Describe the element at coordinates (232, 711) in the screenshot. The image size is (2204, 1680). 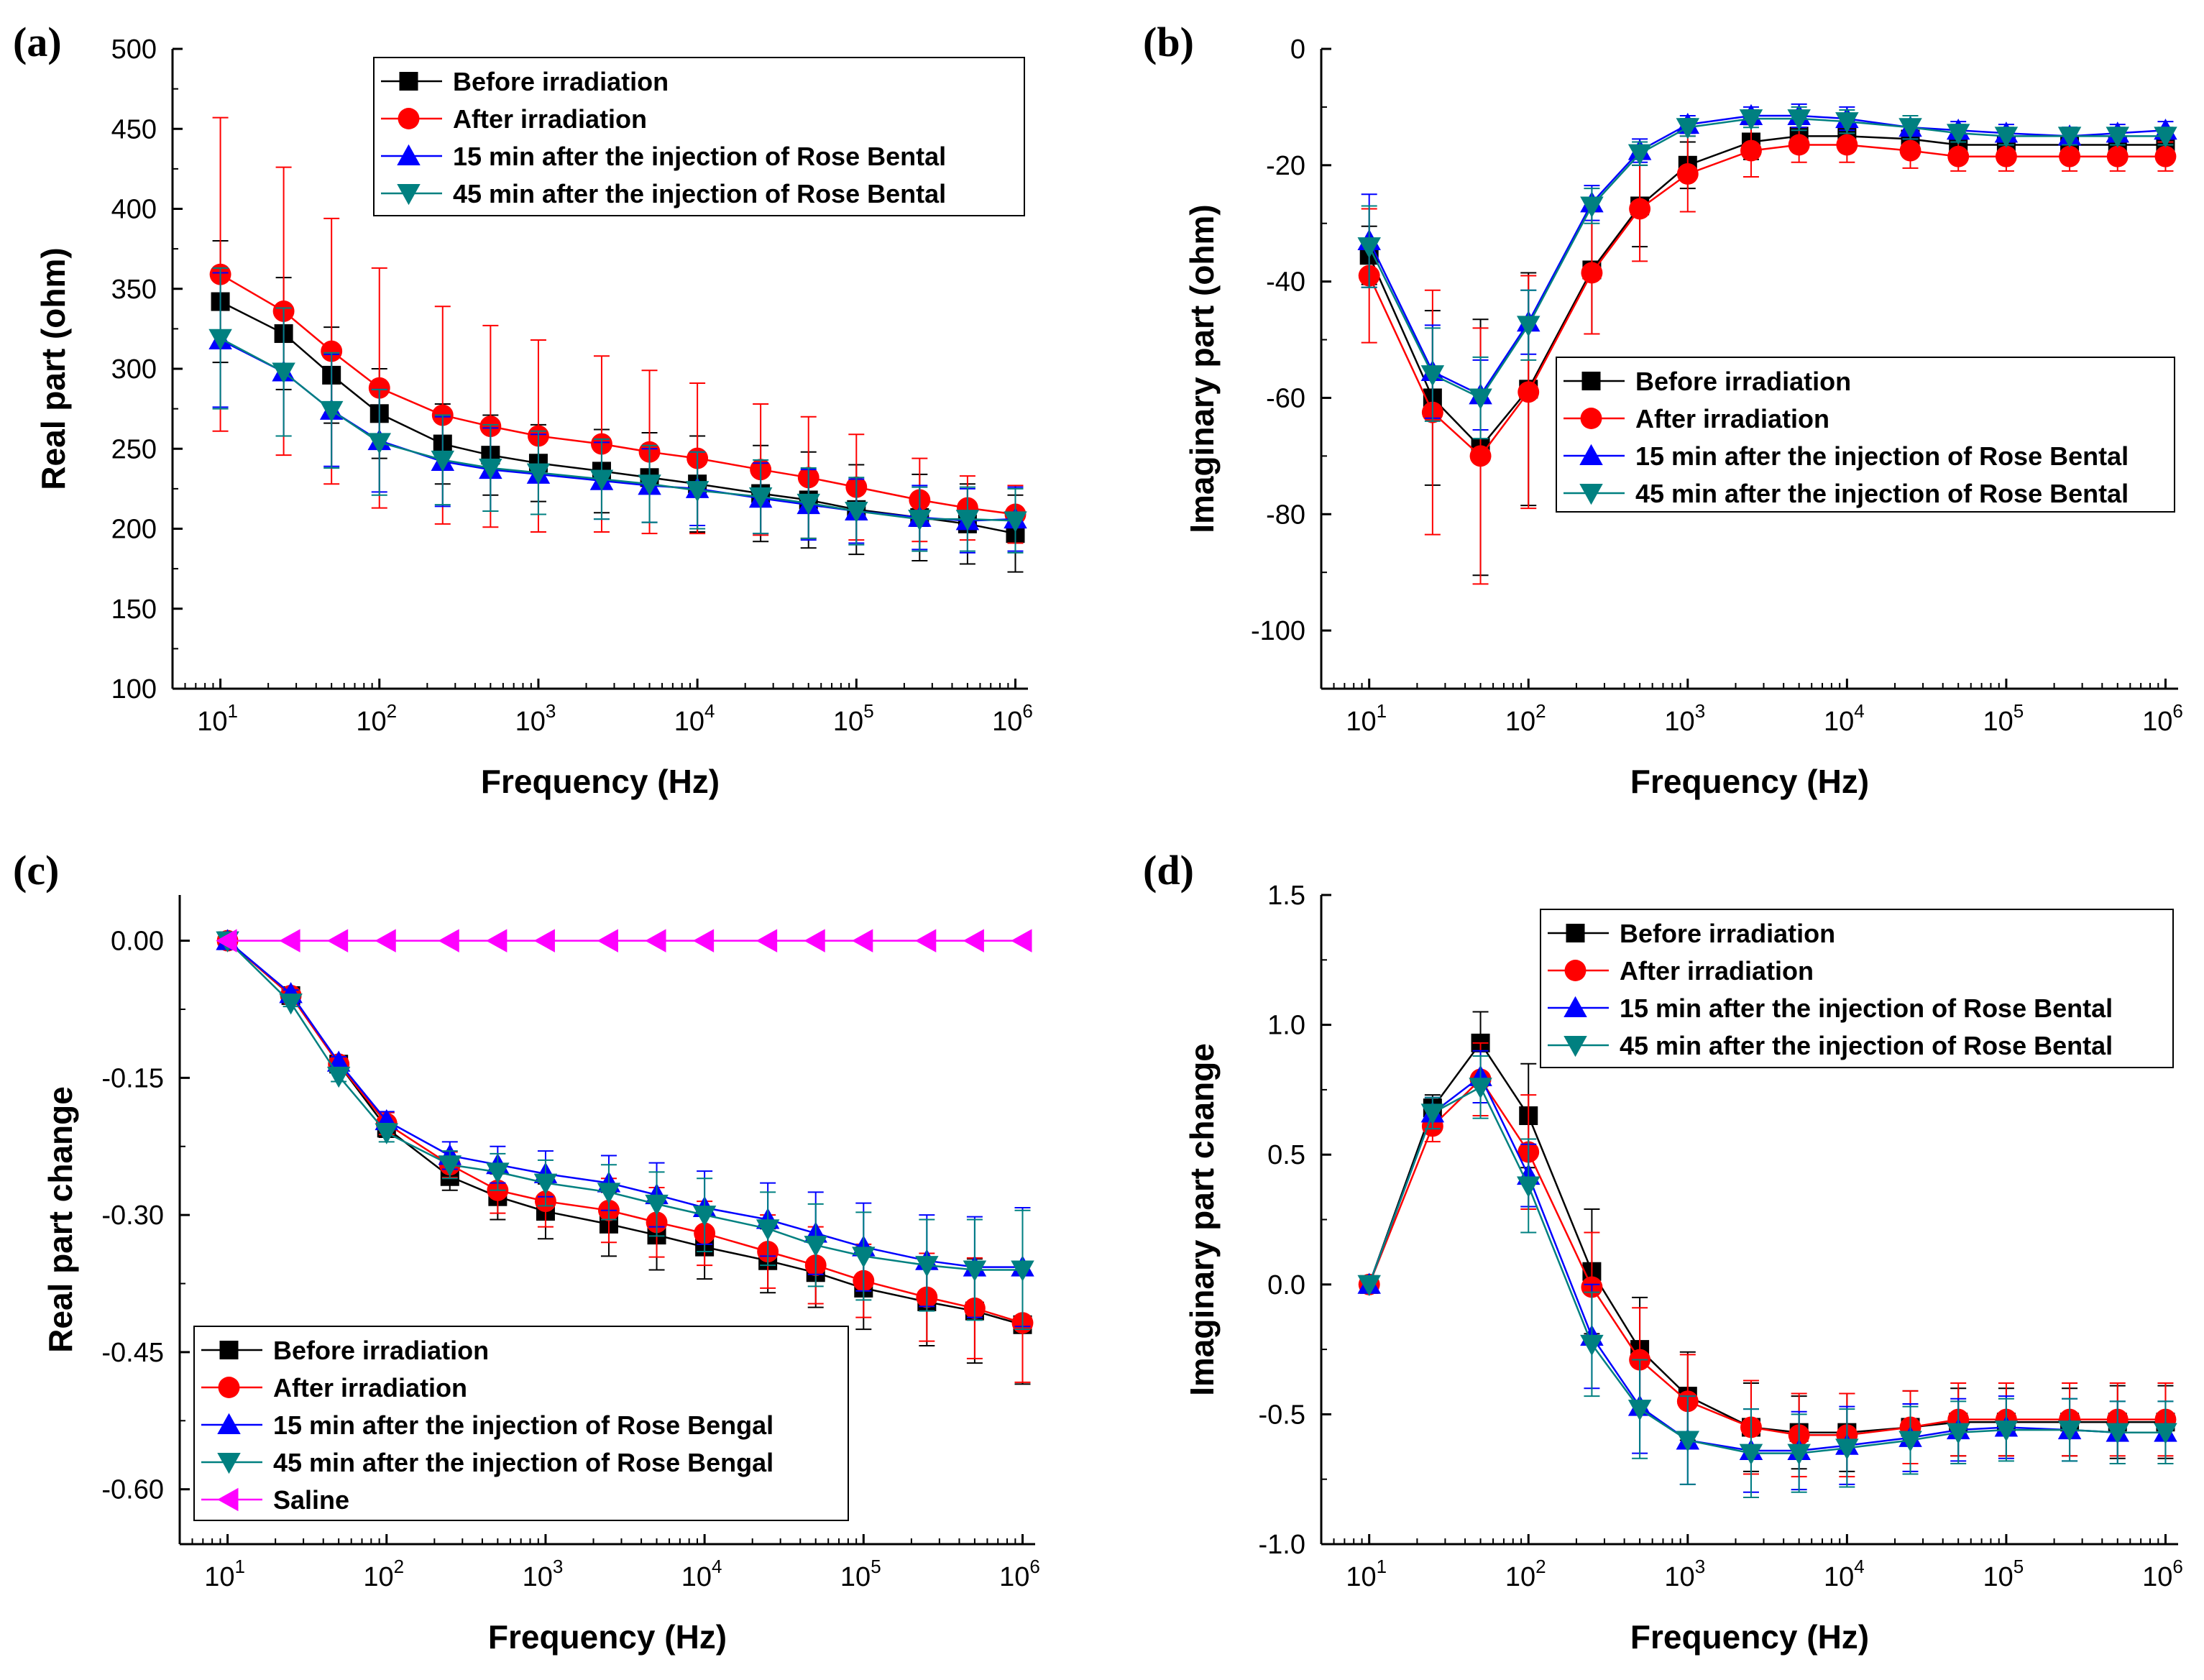
I see `x-tick-exponent: 1` at that location.